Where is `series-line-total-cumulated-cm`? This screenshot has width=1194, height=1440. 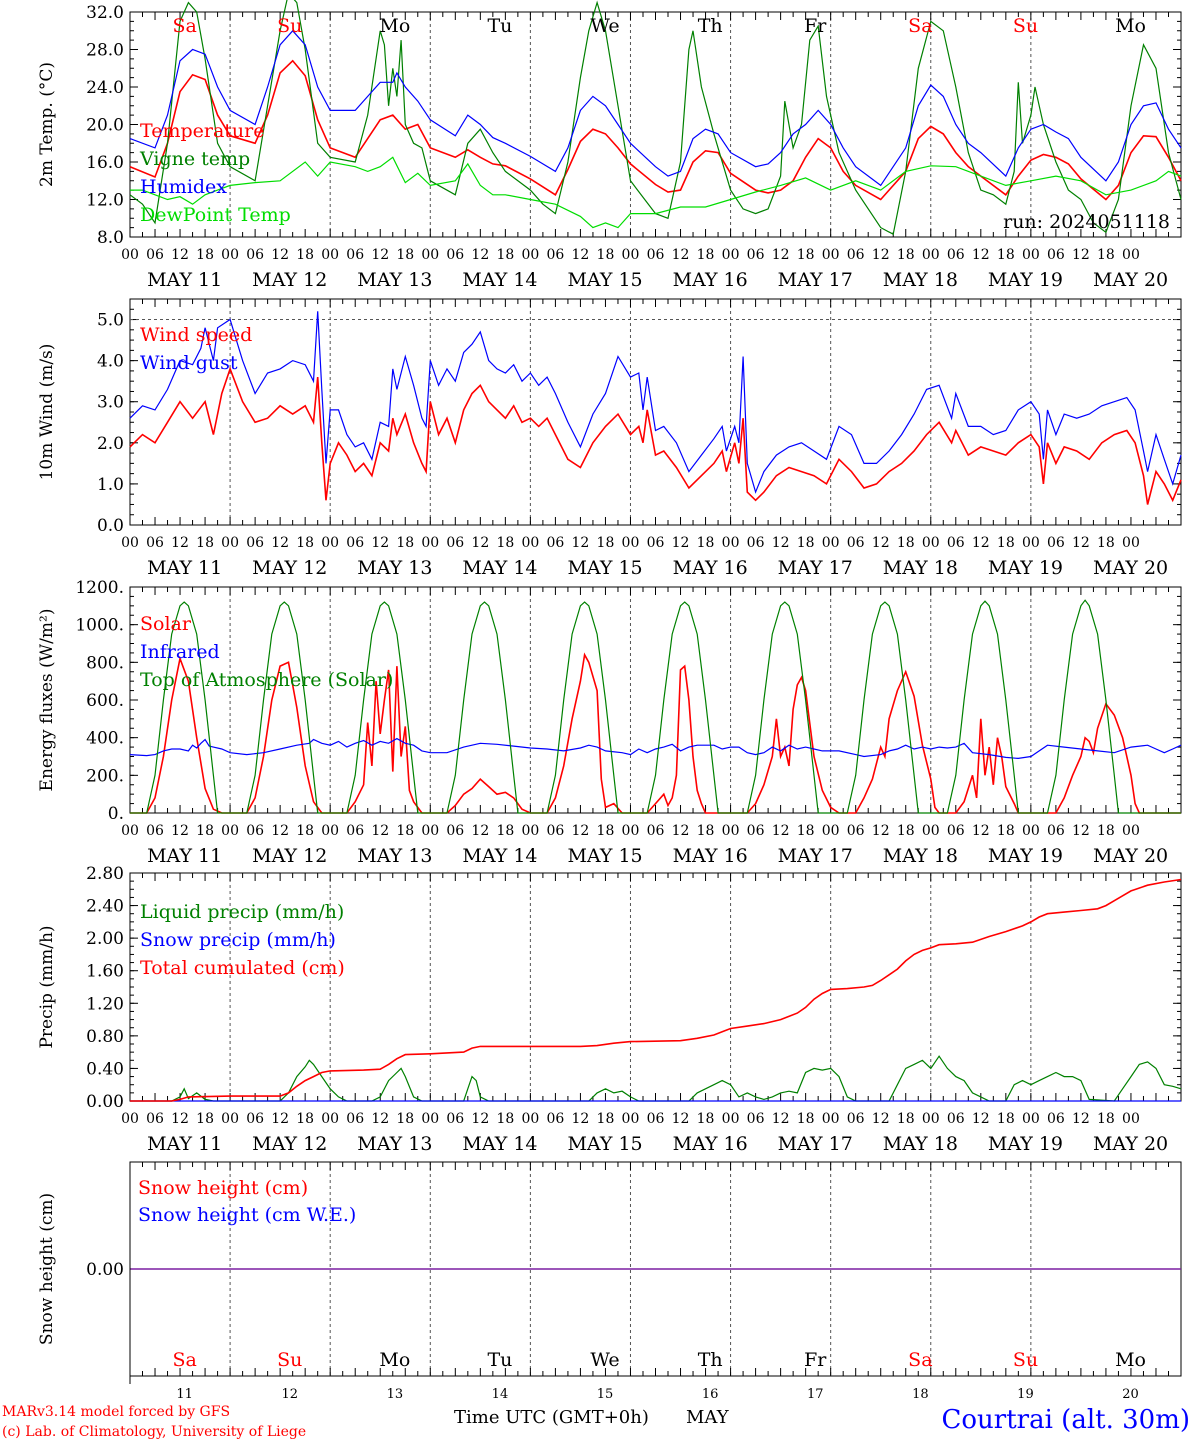 series-line-total-cumulated-cm is located at coordinates (656, 990).